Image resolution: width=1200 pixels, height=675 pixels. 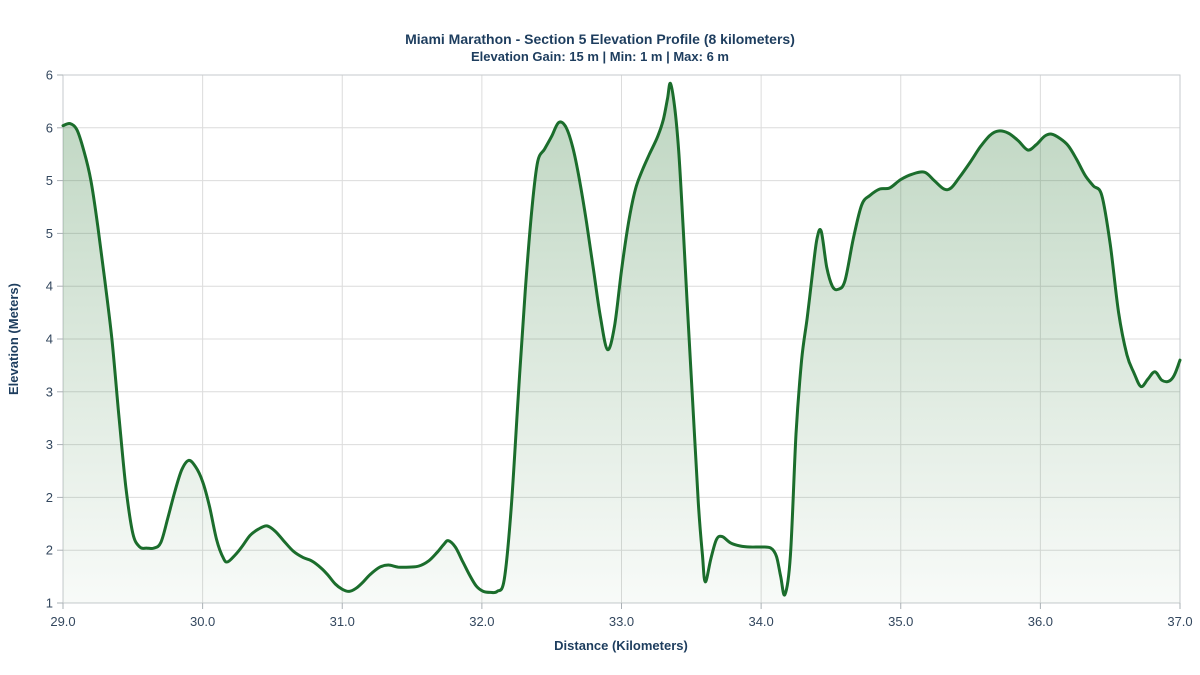 What do you see at coordinates (481, 621) in the screenshot?
I see `x-tick-label: 32.0` at bounding box center [481, 621].